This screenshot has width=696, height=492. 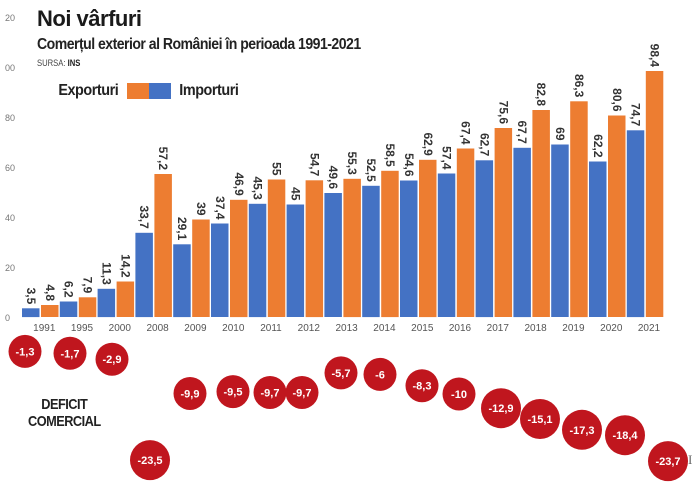 I want to click on source-value: INS, so click(x=74, y=63).